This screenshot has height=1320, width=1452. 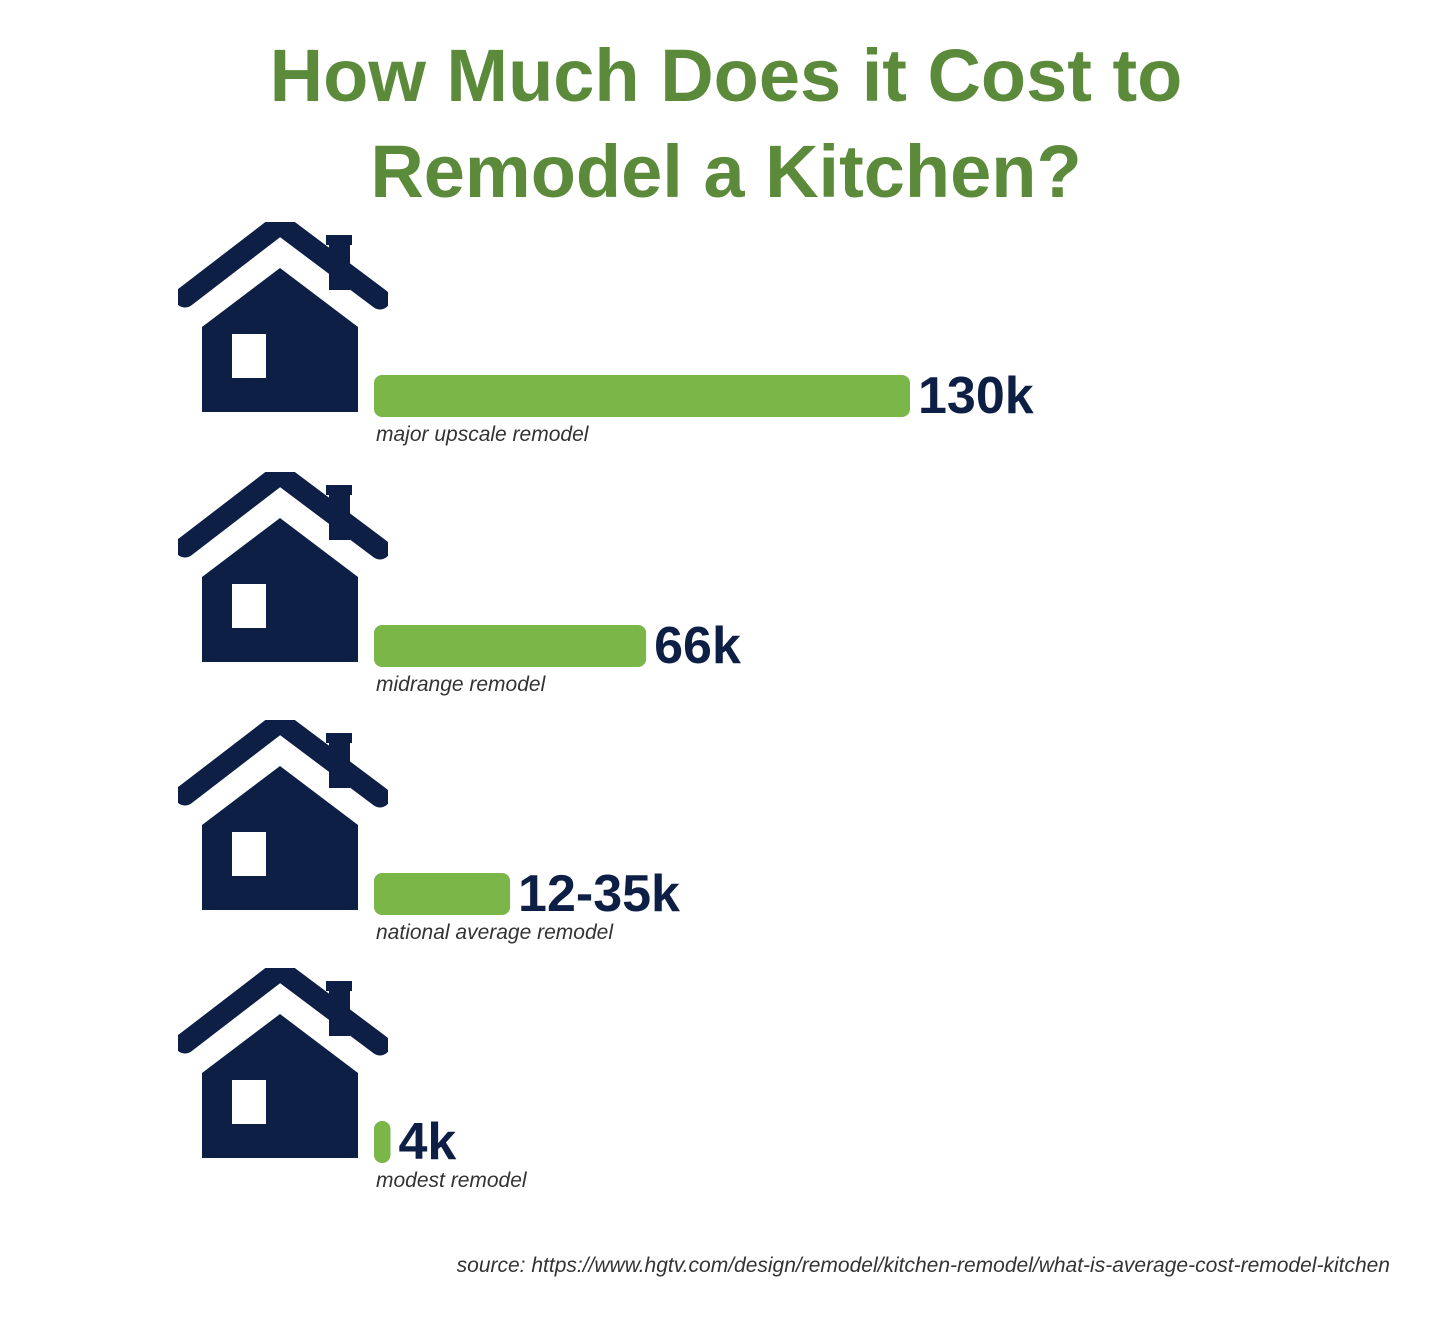 I want to click on chart-row: 66k midrange remodel, so click(x=463, y=585).